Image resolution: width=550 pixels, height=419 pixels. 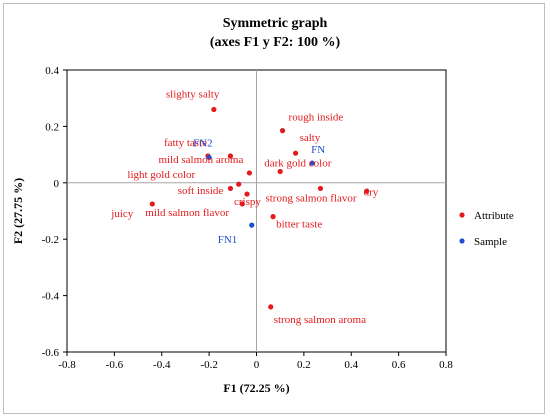 What do you see at coordinates (310, 198) in the screenshot?
I see `data-label: strong salmon flavor` at bounding box center [310, 198].